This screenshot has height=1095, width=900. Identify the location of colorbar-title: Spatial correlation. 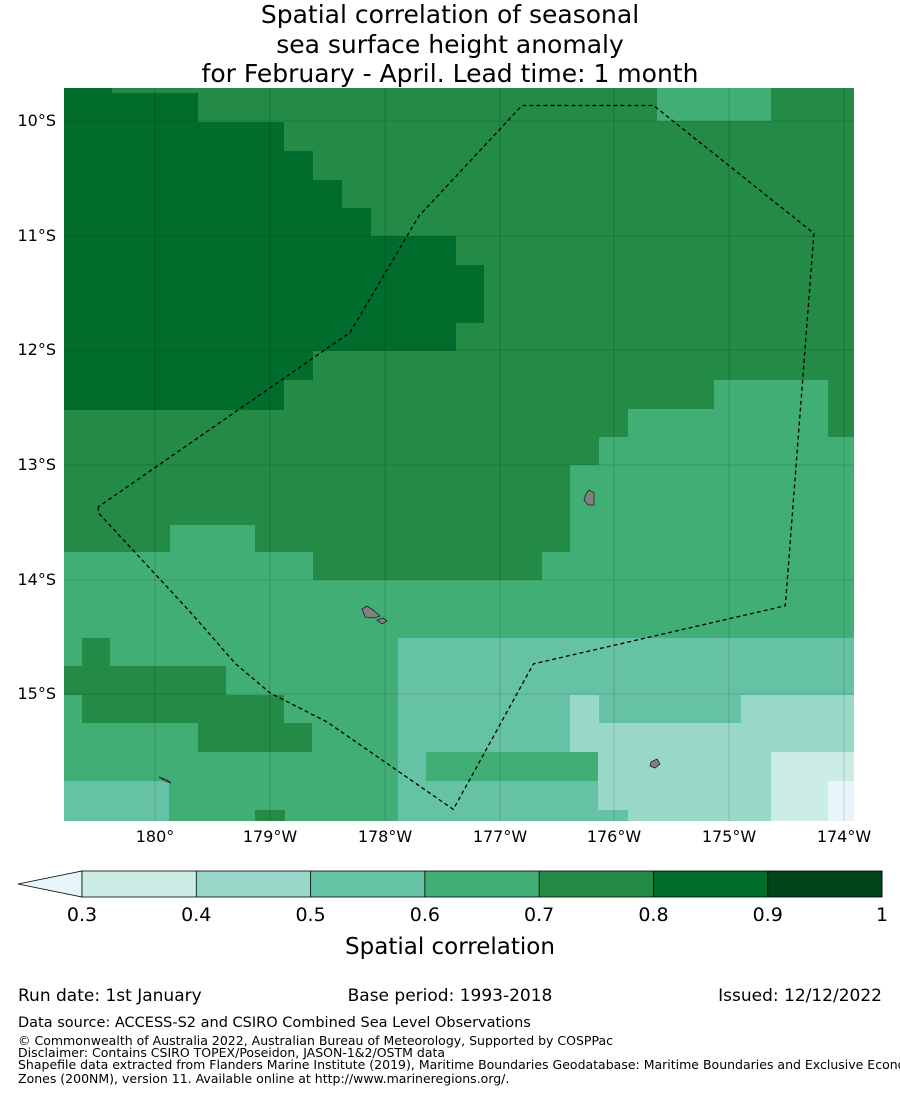
(450, 947).